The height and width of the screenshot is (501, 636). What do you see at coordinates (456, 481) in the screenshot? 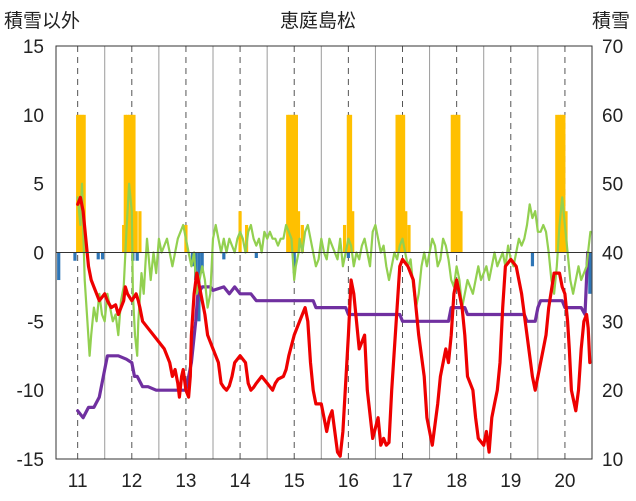
I see `x-tick-label: 18` at bounding box center [456, 481].